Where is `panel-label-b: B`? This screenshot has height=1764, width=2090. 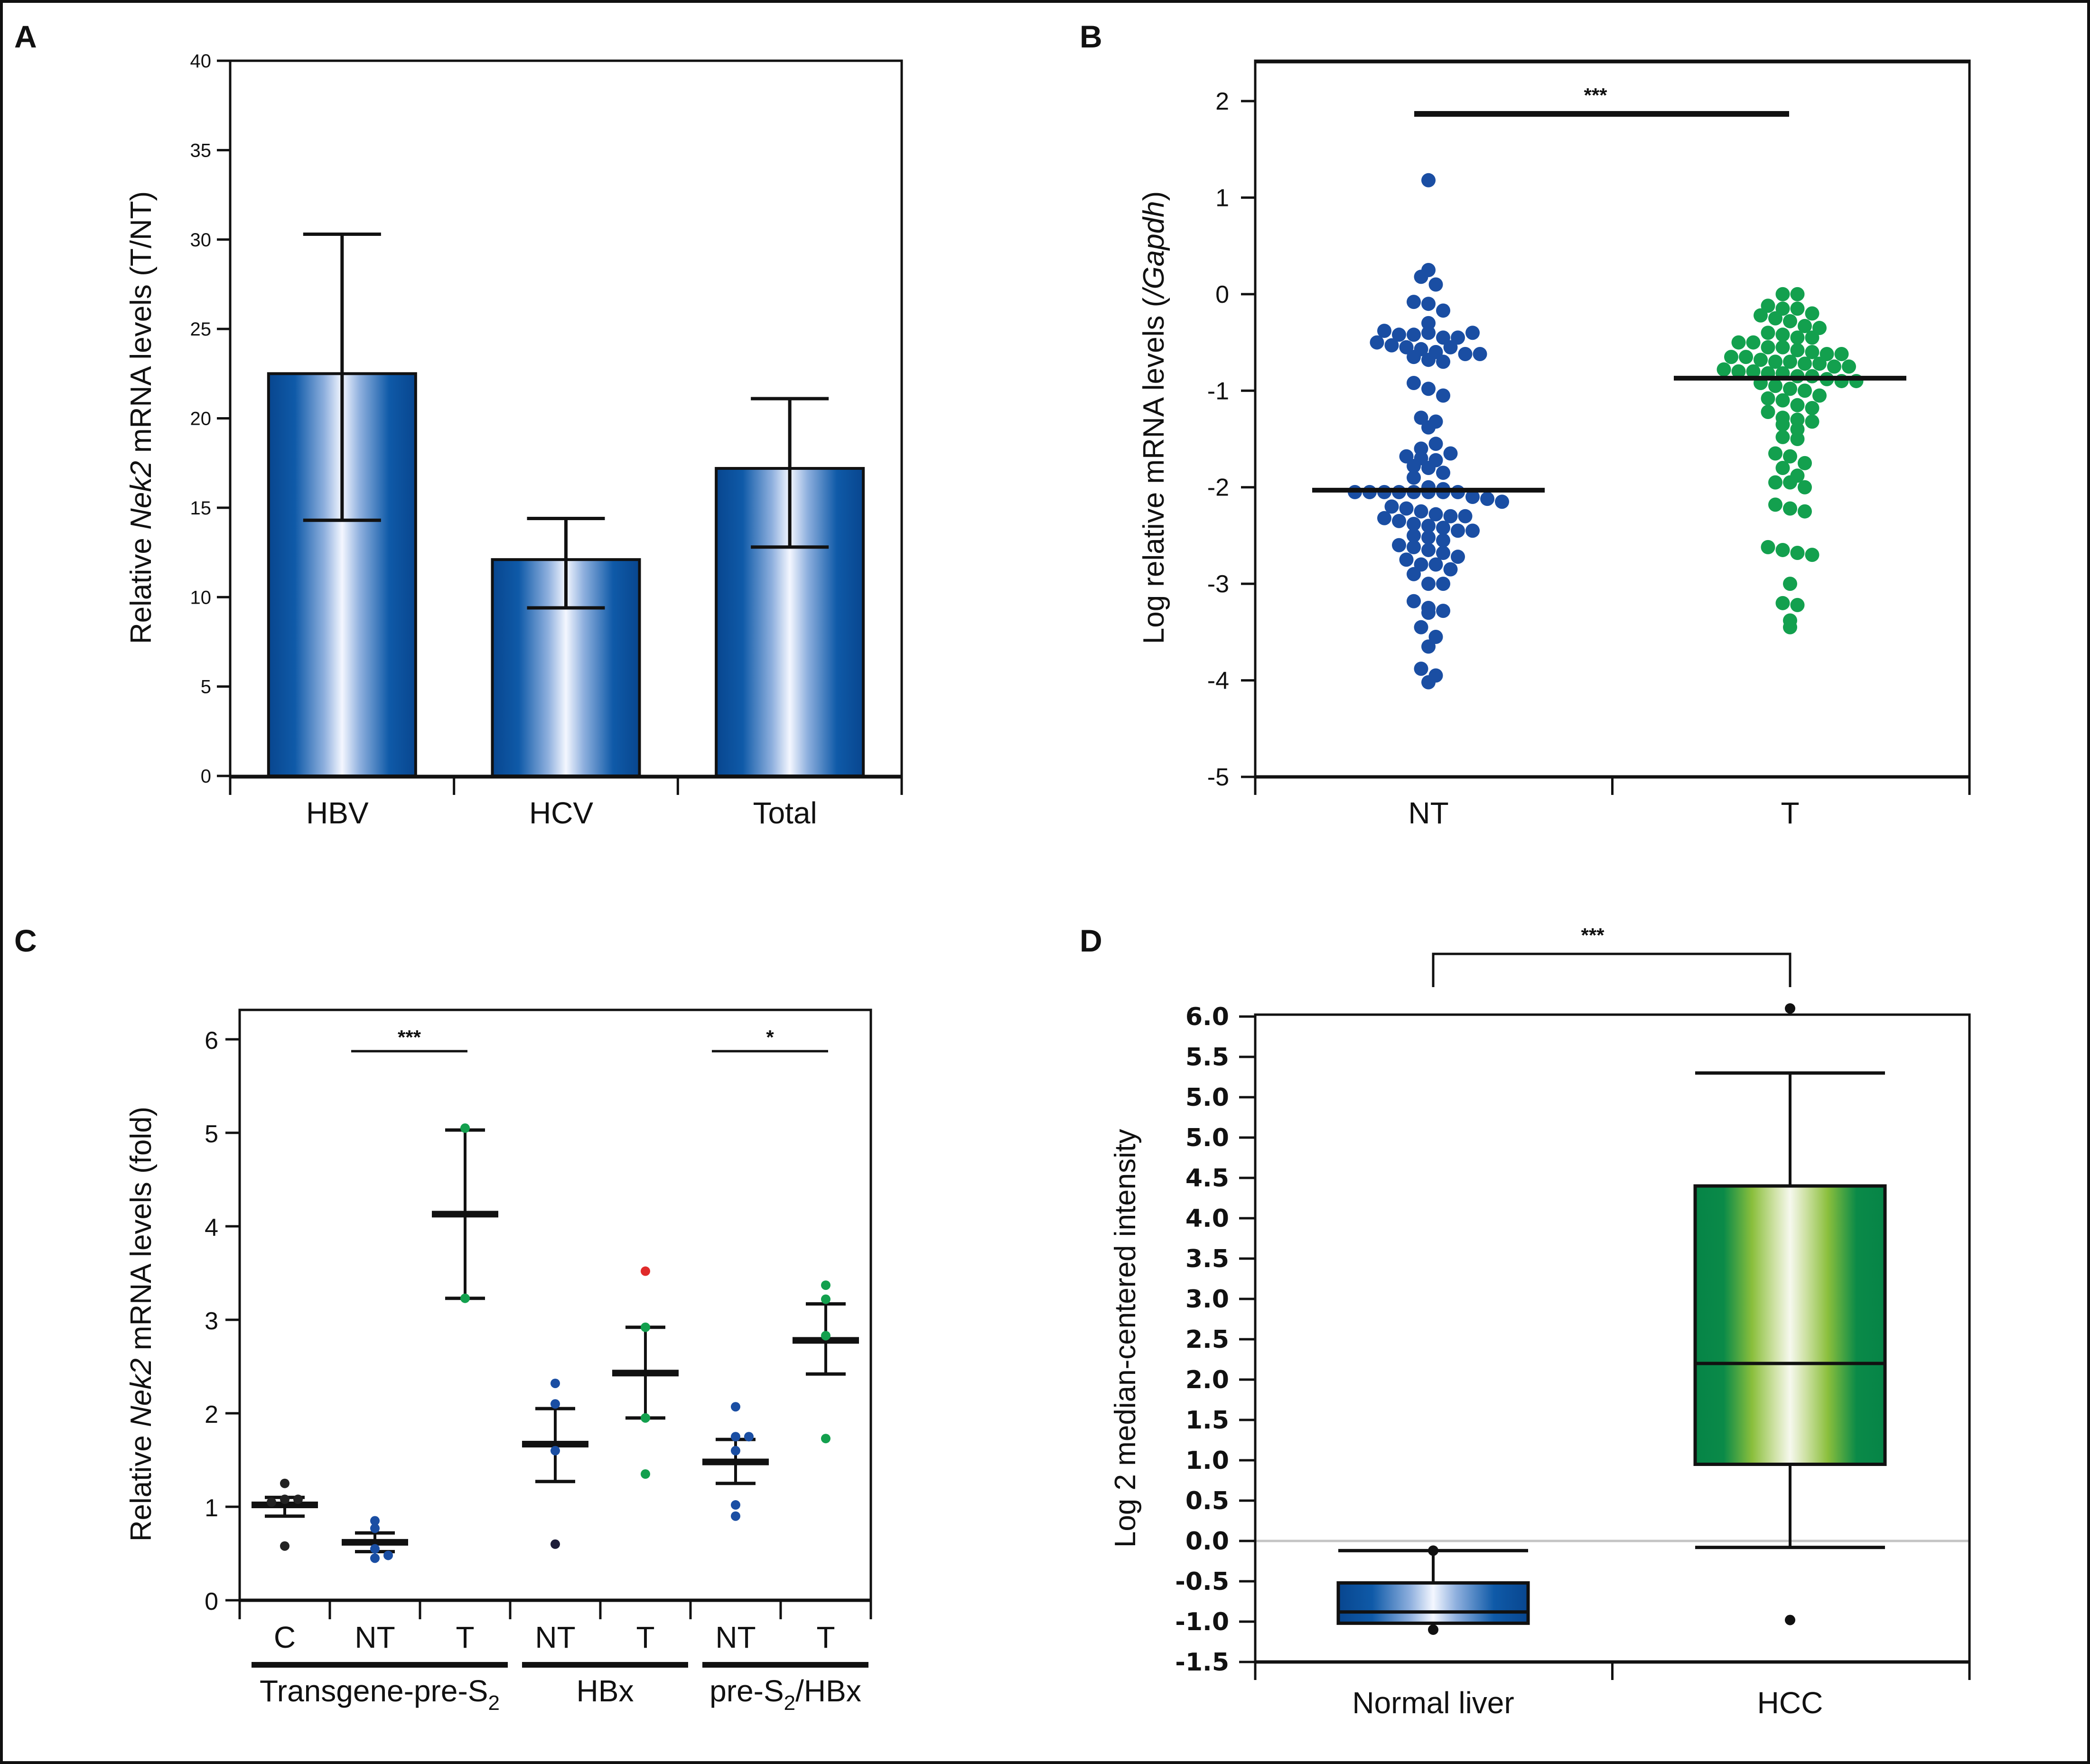 panel-label-b: B is located at coordinates (1091, 37).